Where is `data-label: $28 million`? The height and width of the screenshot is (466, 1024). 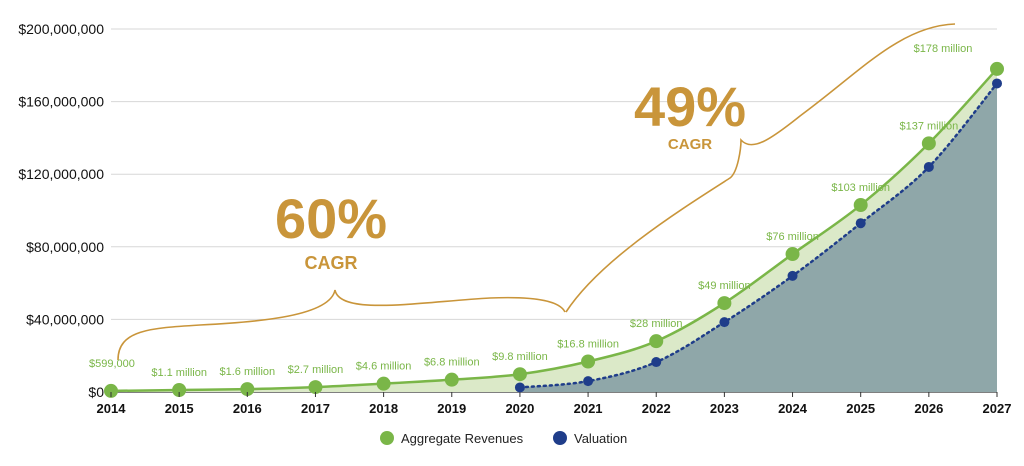
data-label: $28 million is located at coordinates (656, 324).